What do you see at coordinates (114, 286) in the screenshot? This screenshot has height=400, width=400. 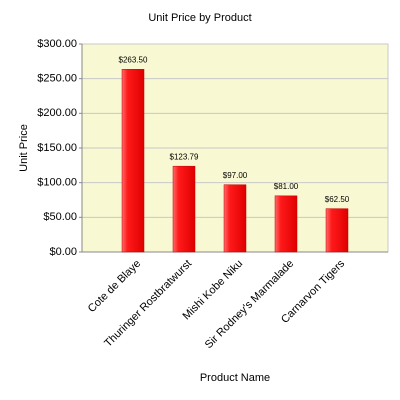 I see `x-tick-label: Cote de Blaye` at bounding box center [114, 286].